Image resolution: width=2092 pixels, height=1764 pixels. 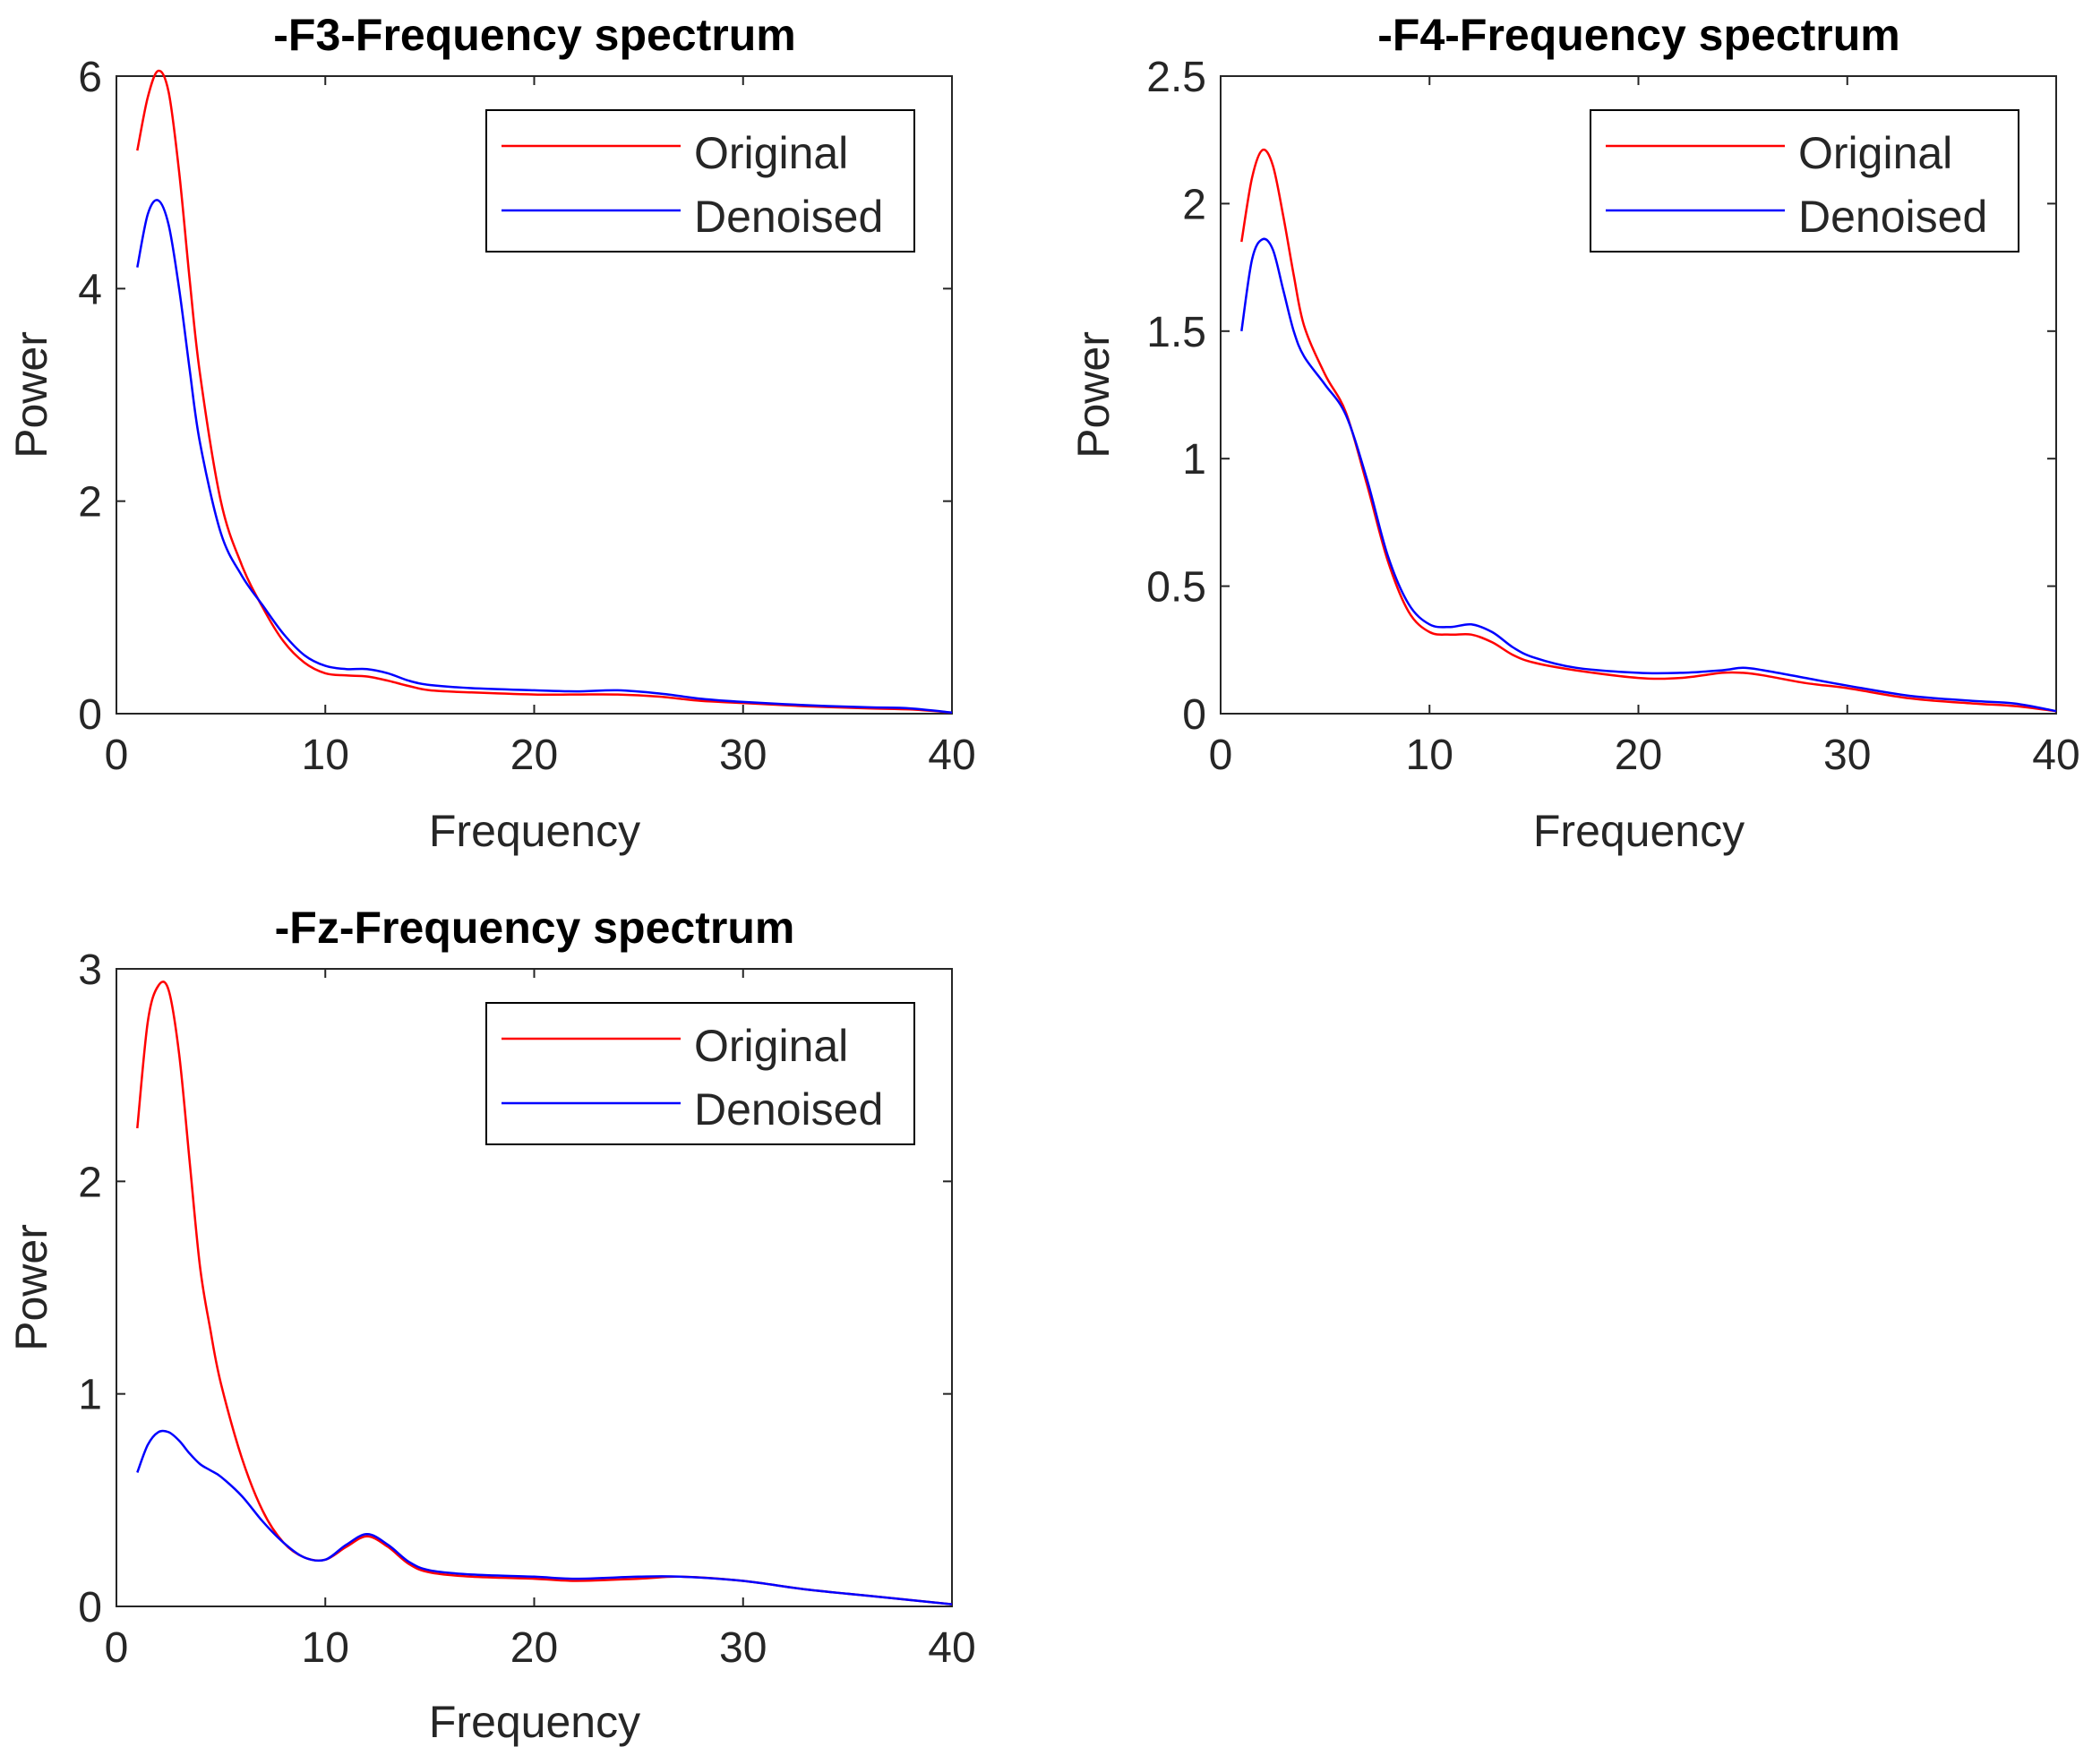 What do you see at coordinates (534, 35) in the screenshot?
I see `chart-title: -F3-Frequency spectrum` at bounding box center [534, 35].